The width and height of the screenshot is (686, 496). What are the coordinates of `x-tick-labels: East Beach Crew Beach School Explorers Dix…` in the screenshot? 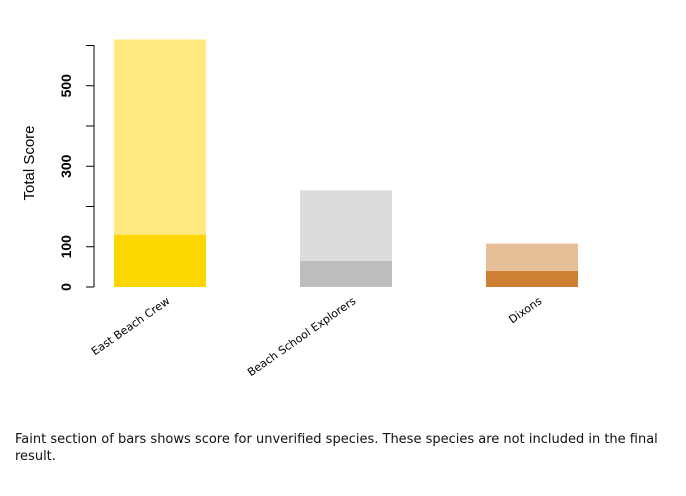 It's located at (316, 336).